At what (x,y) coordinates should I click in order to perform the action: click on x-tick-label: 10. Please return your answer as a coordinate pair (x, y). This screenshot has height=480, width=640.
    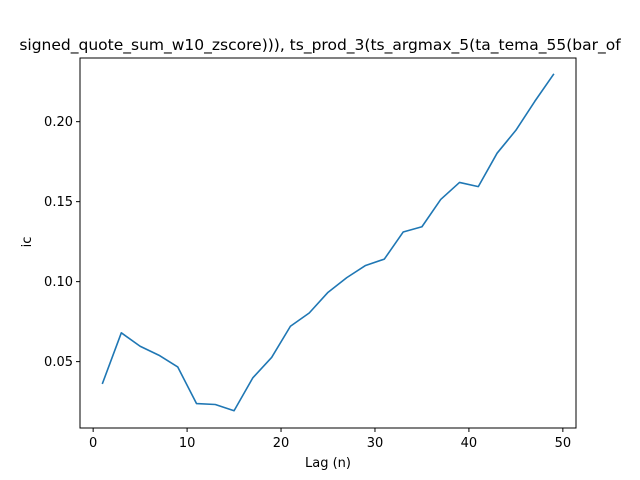
    Looking at the image, I should click on (187, 443).